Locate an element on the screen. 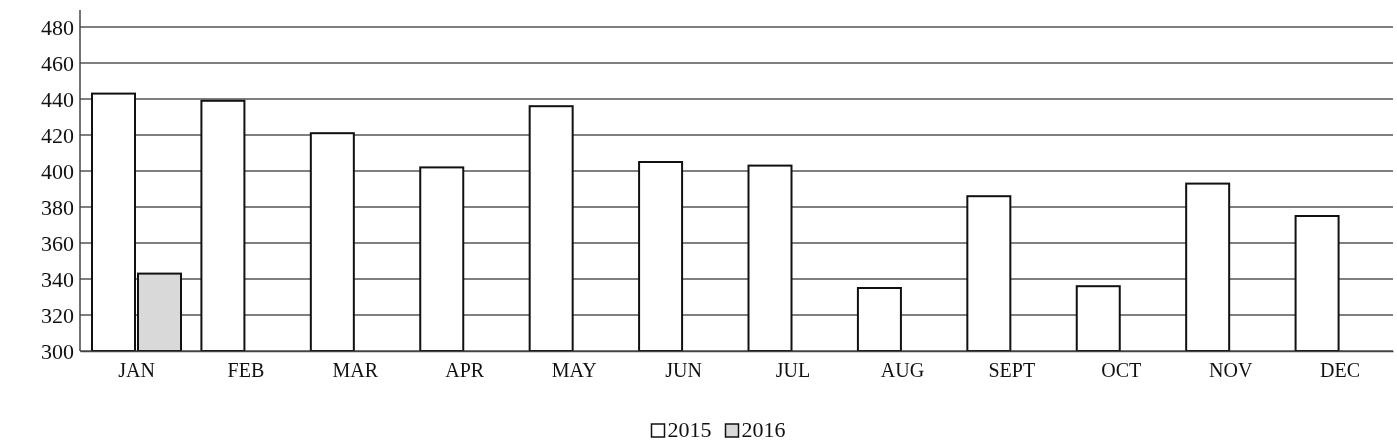  x-tick-label: MAY is located at coordinates (574, 370).